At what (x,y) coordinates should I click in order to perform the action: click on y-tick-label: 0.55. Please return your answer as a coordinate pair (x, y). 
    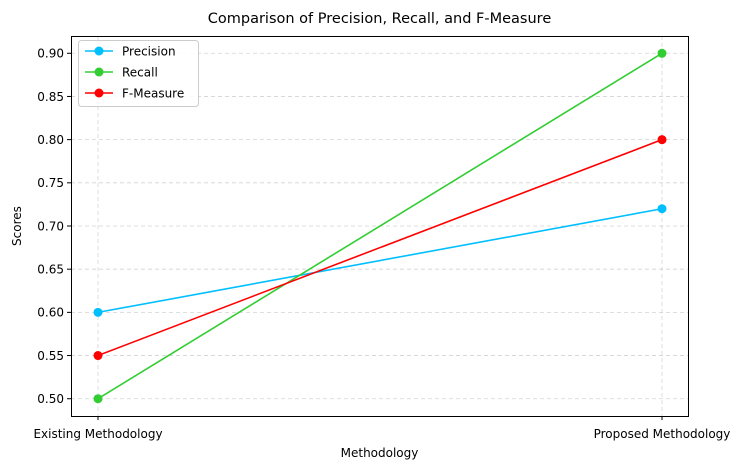
    Looking at the image, I should click on (50, 356).